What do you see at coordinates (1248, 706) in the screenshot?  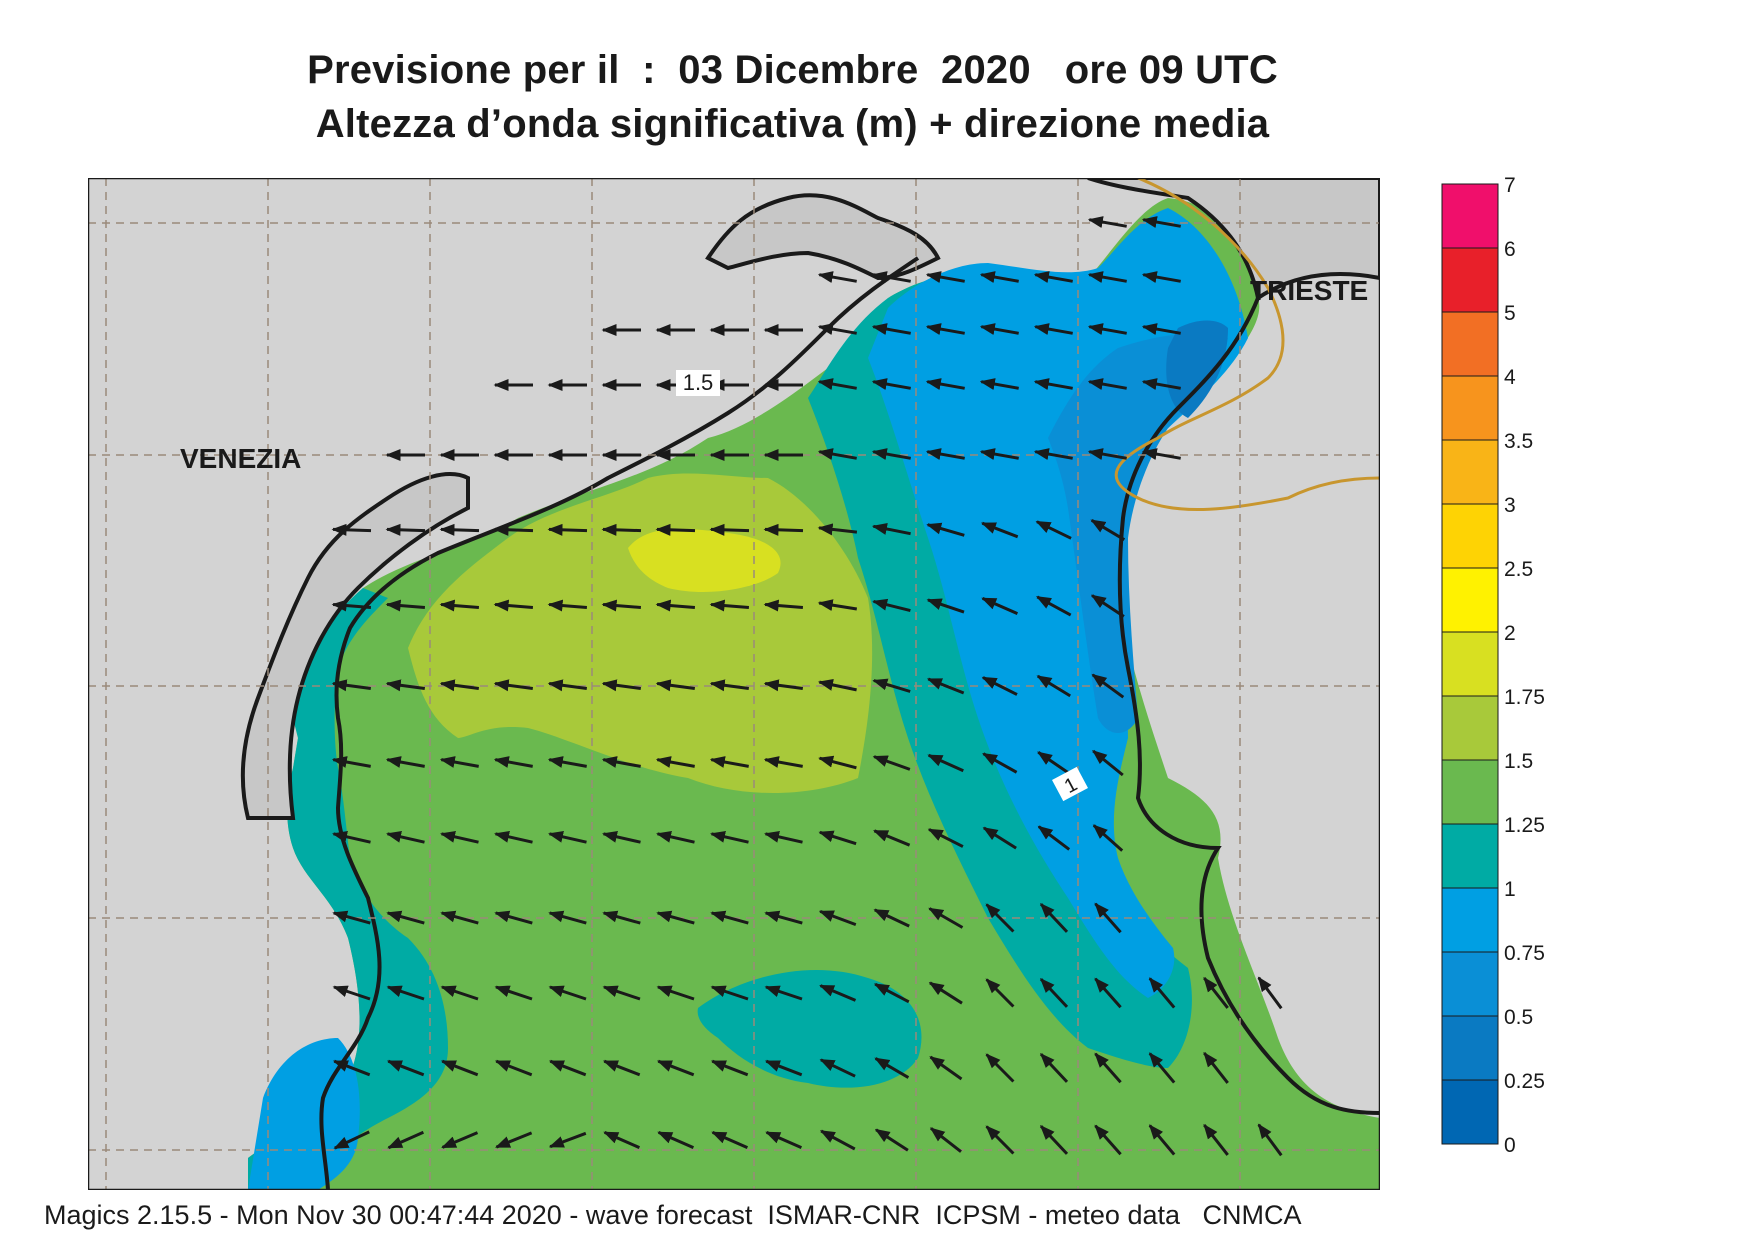 I see `coastline-east` at bounding box center [1248, 706].